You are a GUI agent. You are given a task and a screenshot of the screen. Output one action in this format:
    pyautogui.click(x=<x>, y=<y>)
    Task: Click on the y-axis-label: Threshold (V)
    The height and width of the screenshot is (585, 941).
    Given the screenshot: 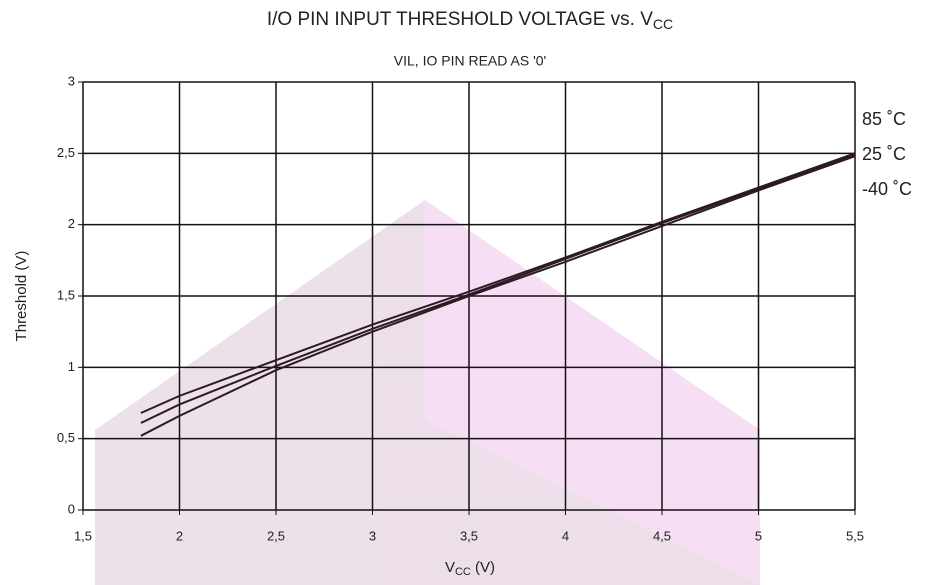 What is the action you would take?
    pyautogui.click(x=21, y=296)
    